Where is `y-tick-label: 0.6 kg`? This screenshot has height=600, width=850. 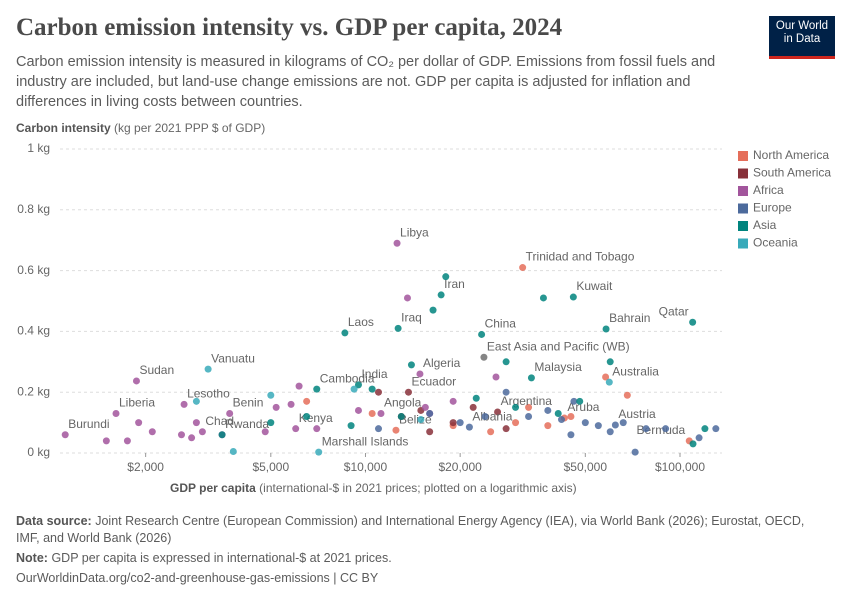 y-tick-label: 0.6 kg is located at coordinates (33, 270).